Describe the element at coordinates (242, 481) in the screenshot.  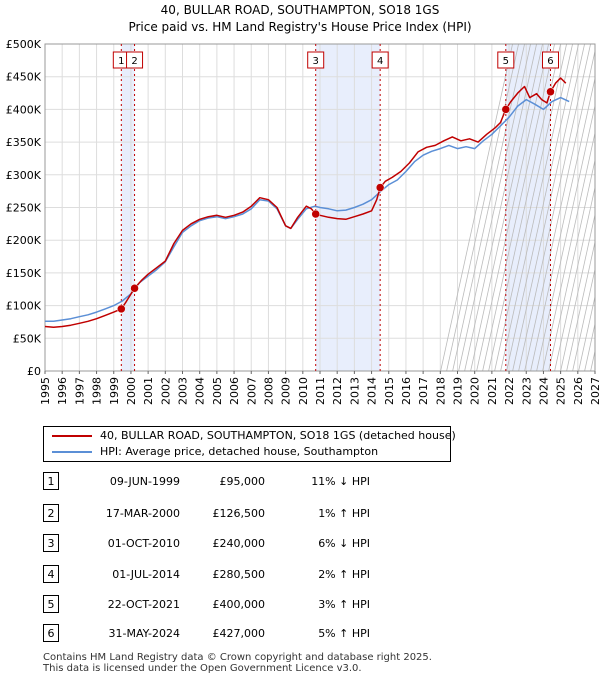
I see `sale-price: £95,000` at that location.